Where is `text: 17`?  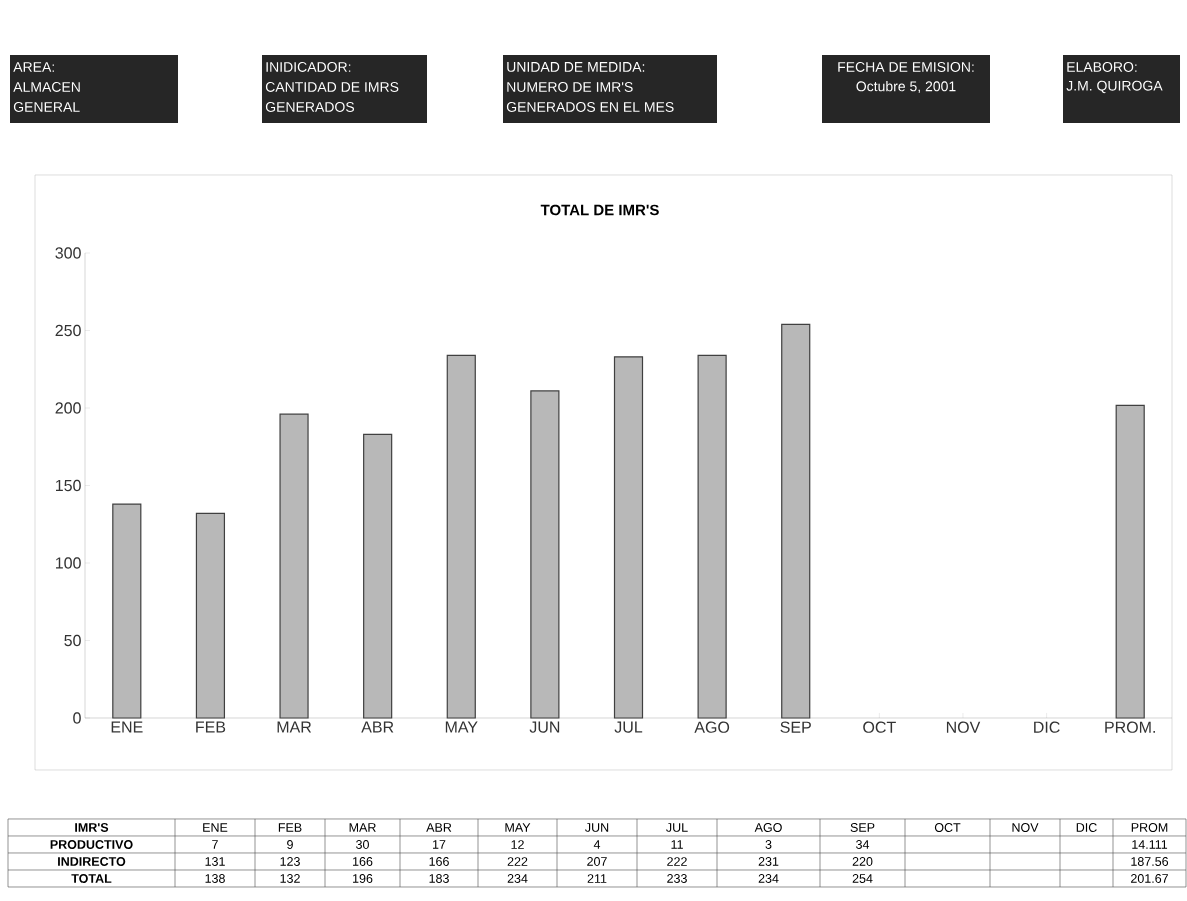
text: 17 is located at coordinates (439, 844).